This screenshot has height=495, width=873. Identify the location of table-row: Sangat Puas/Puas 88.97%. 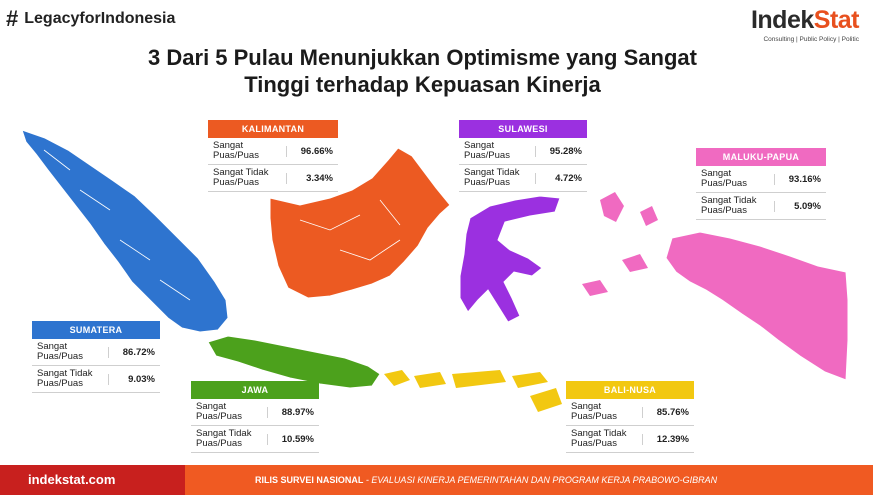
(255, 412).